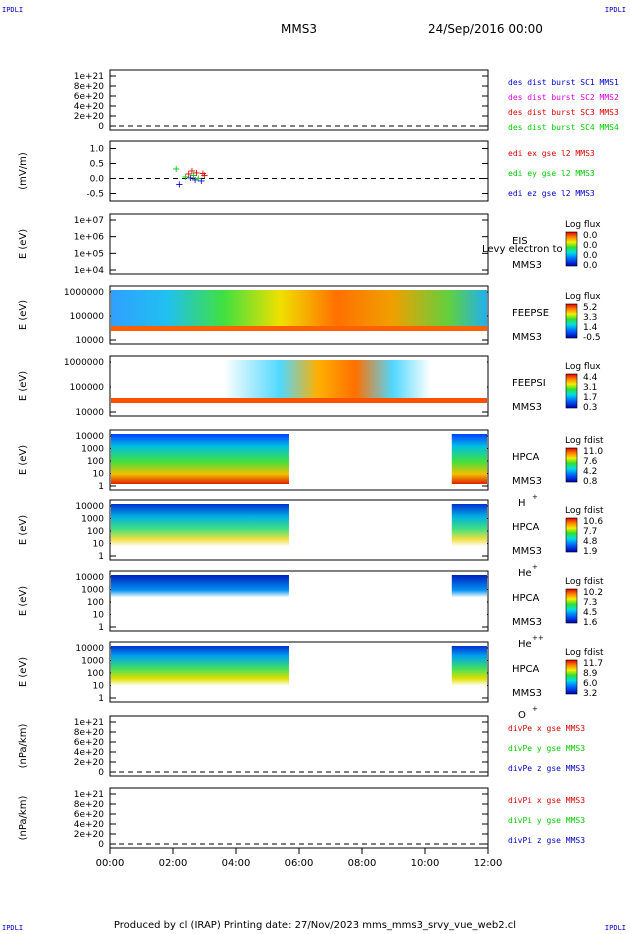  I want to click on colorbar-tick-label: 8.9, so click(590, 674).